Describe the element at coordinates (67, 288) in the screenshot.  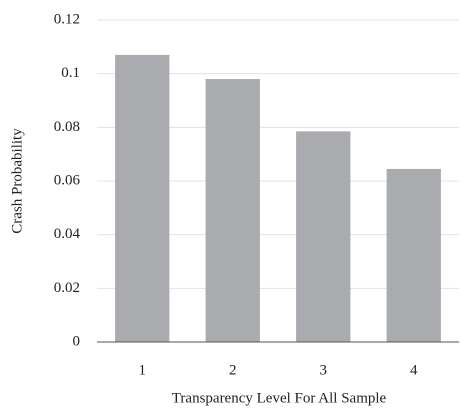
I see `y-tick-label: 0.02` at that location.